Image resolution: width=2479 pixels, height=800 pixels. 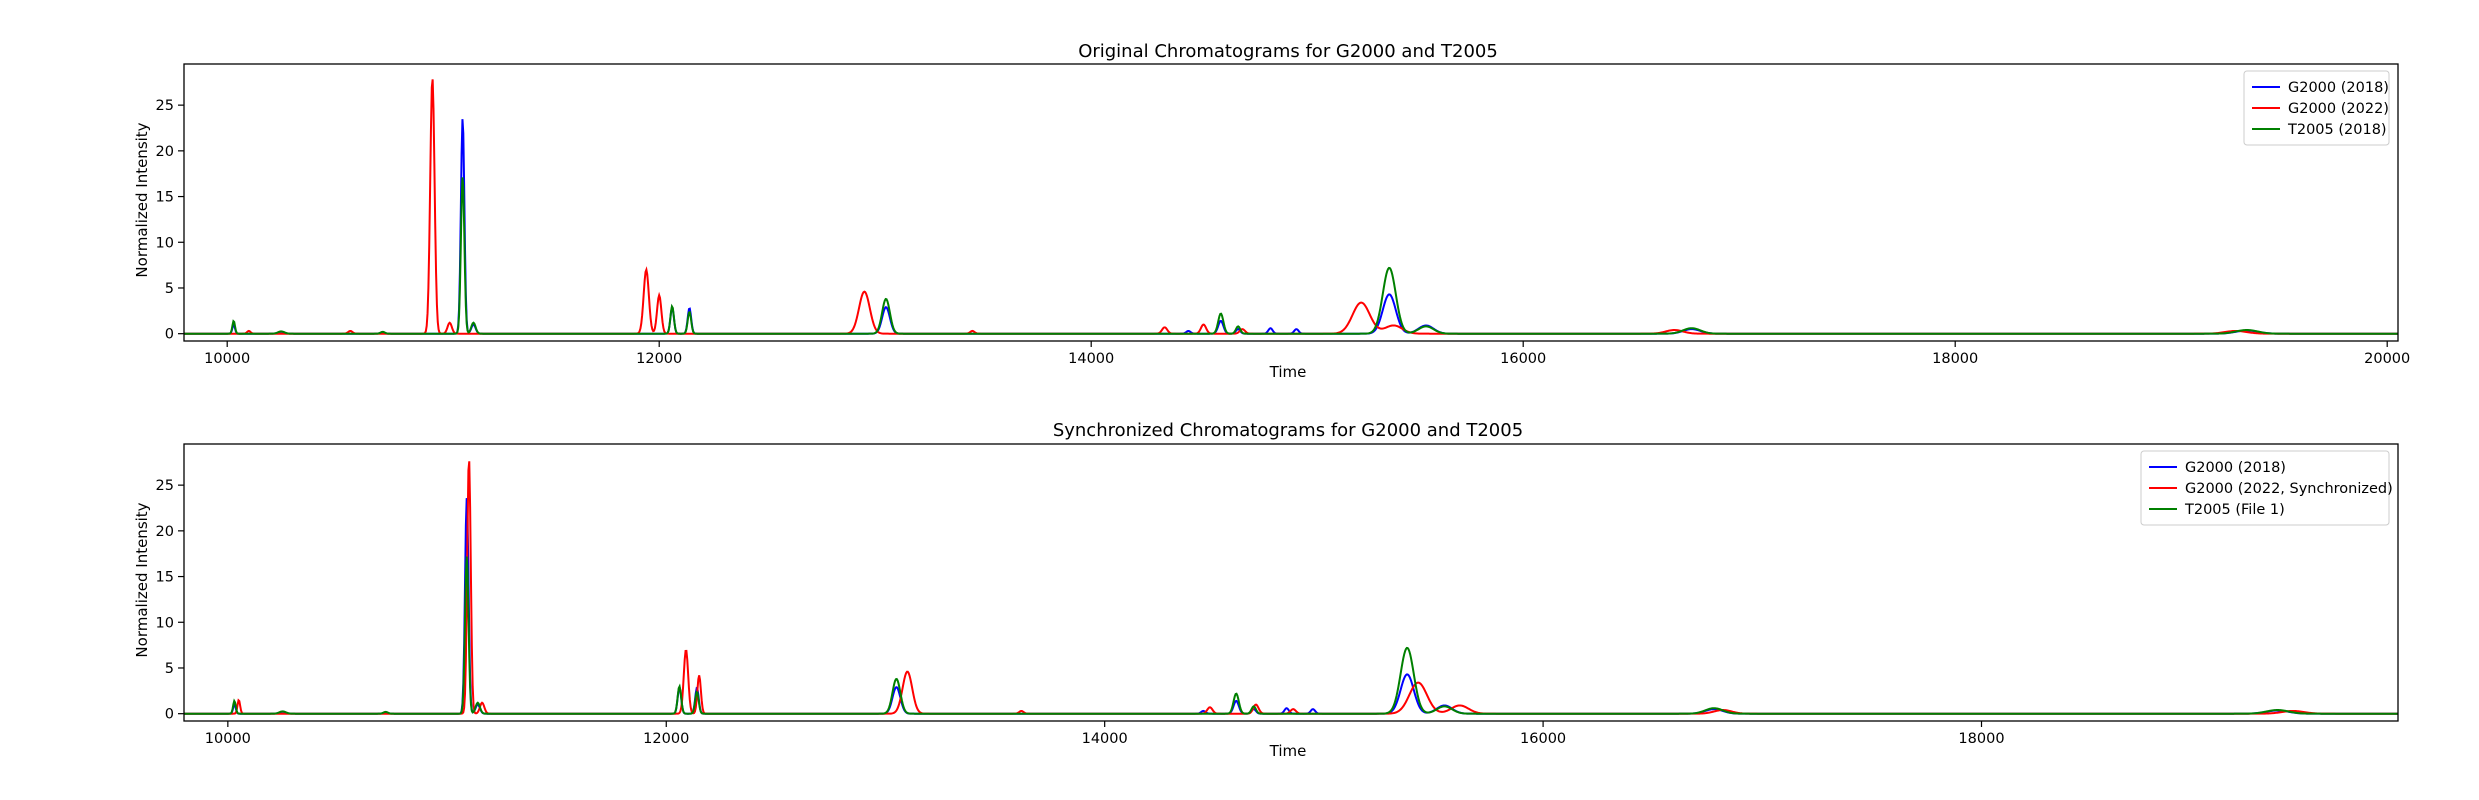 What do you see at coordinates (2387, 359) in the screenshot?
I see `x-tick-label: 20000` at bounding box center [2387, 359].